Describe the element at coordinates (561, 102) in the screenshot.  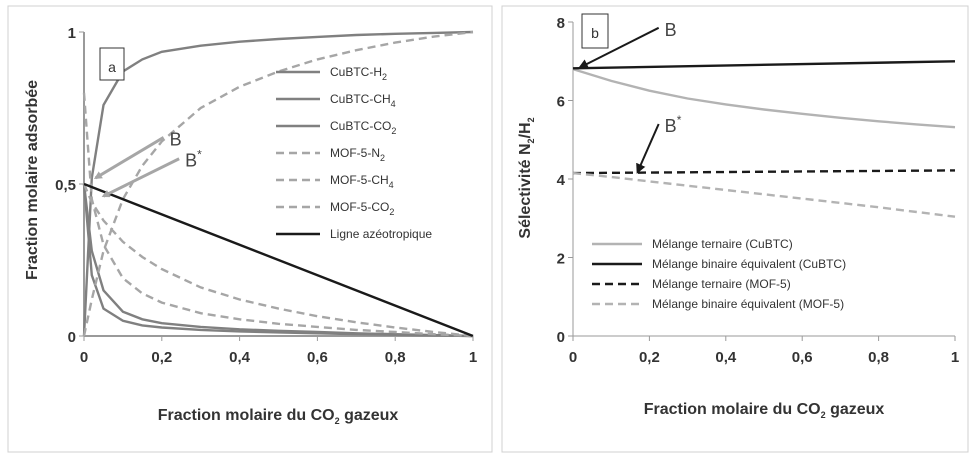
I see `b-y-tick-label: 6` at that location.